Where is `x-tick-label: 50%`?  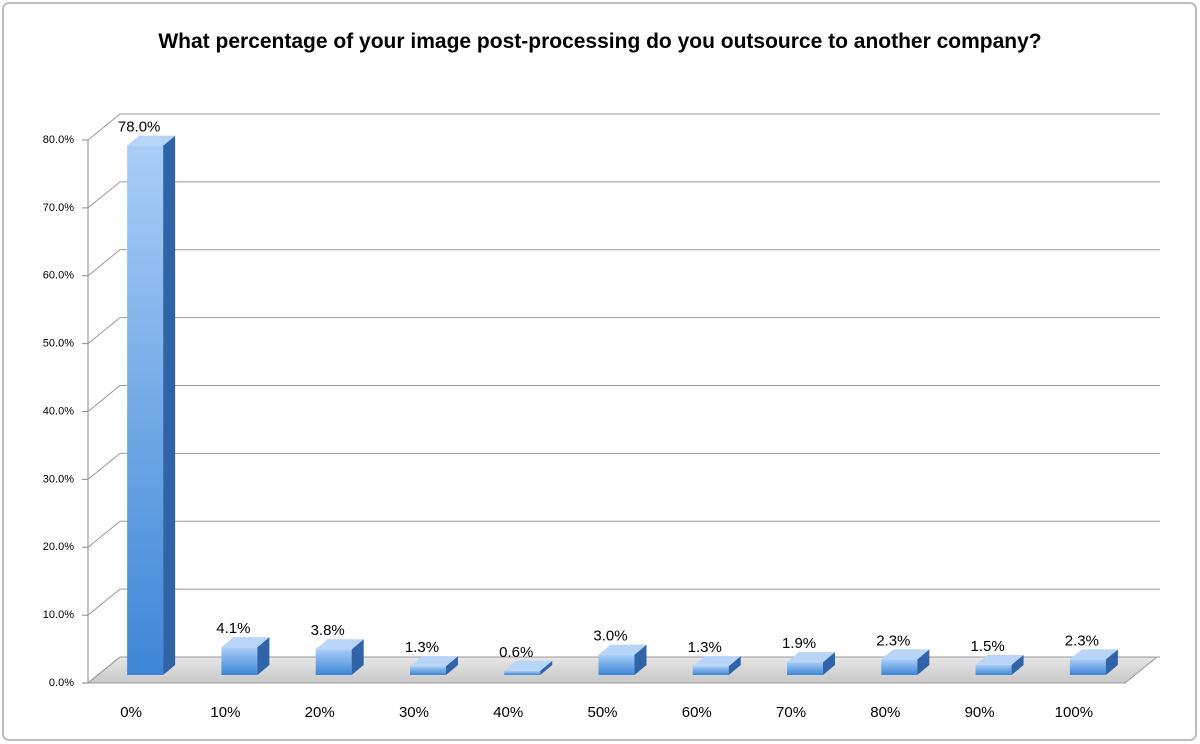 x-tick-label: 50% is located at coordinates (602, 712).